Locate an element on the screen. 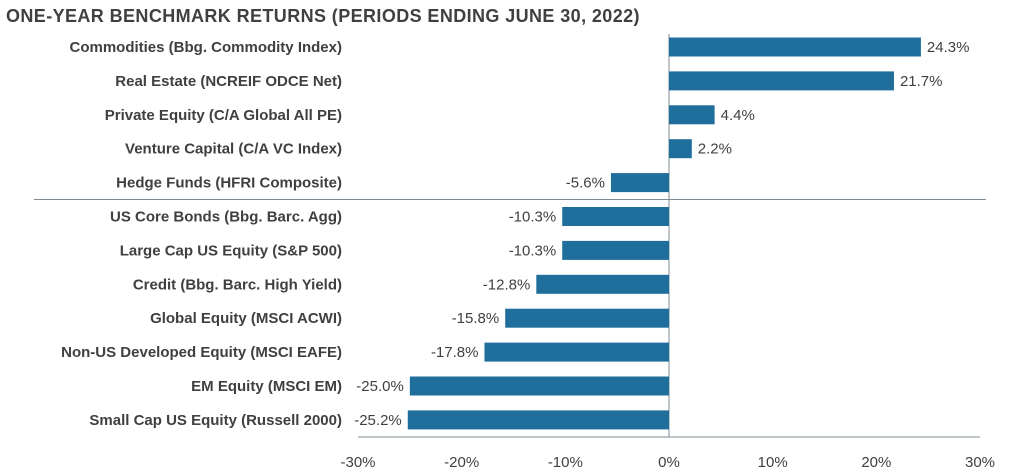 The width and height of the screenshot is (1011, 475). category-label: US Core Bonds (Bbg. Barc. Agg) is located at coordinates (226, 217).